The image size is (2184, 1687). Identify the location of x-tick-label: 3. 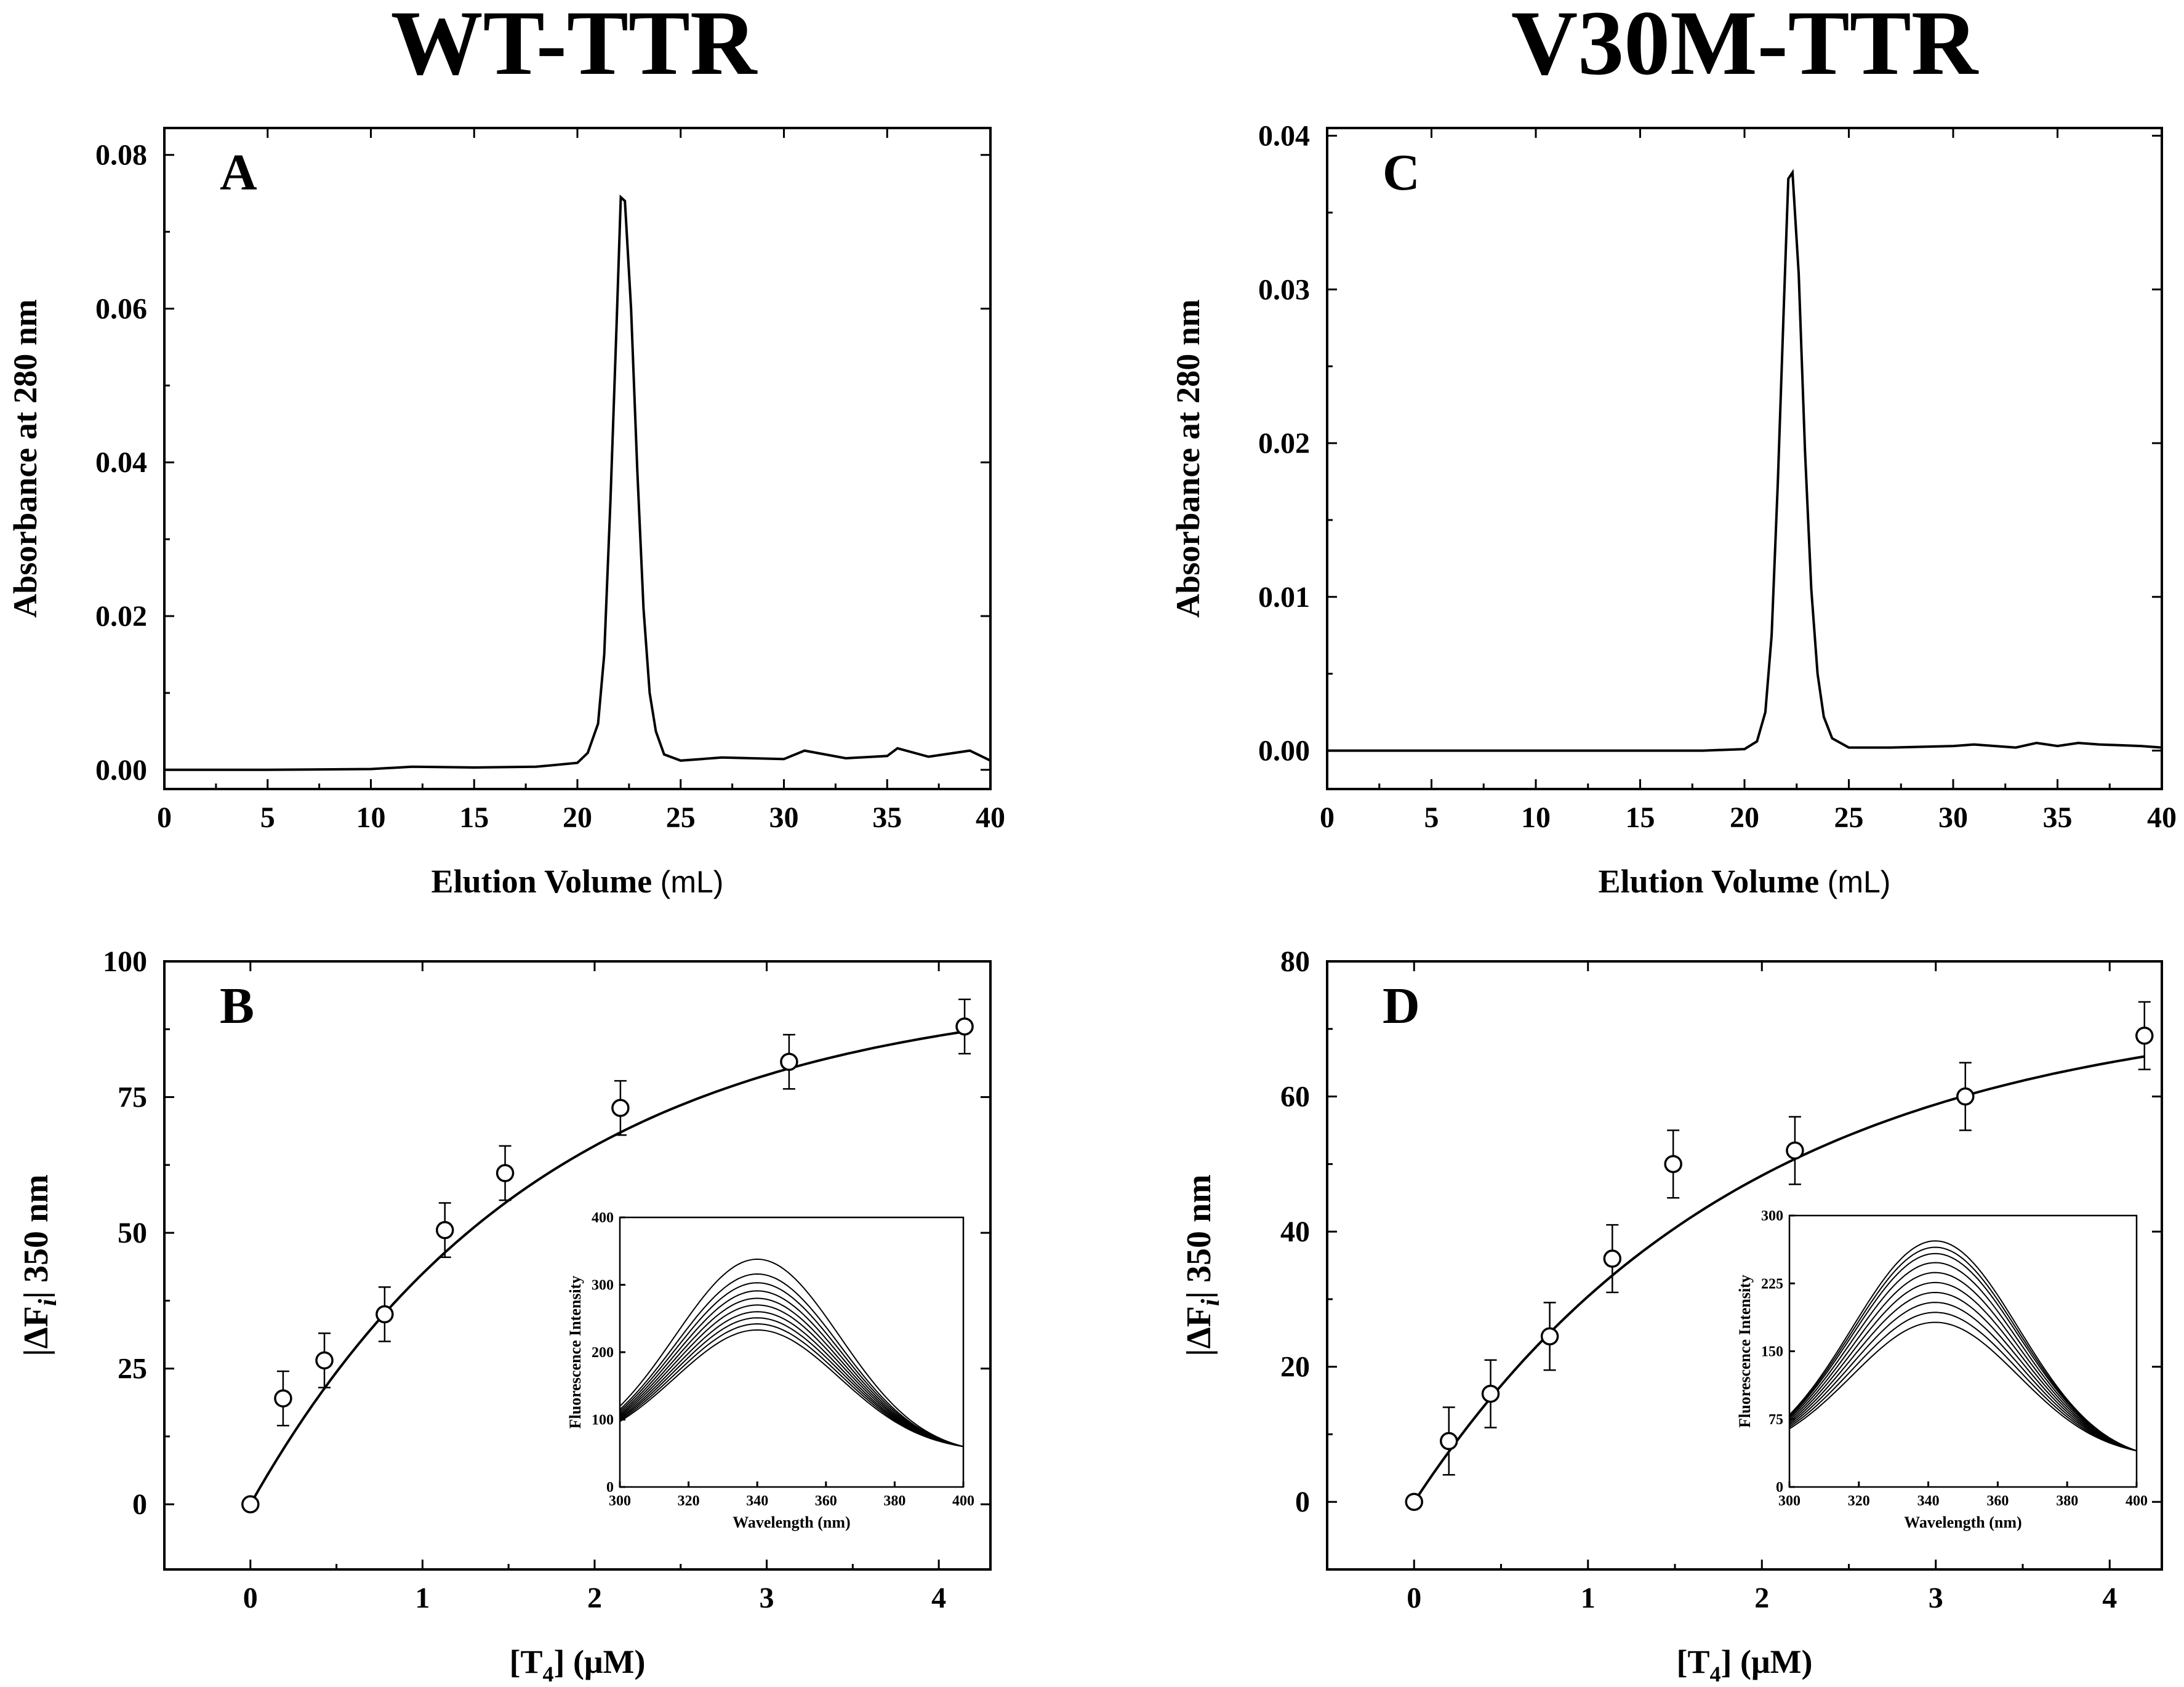
(1936, 1598).